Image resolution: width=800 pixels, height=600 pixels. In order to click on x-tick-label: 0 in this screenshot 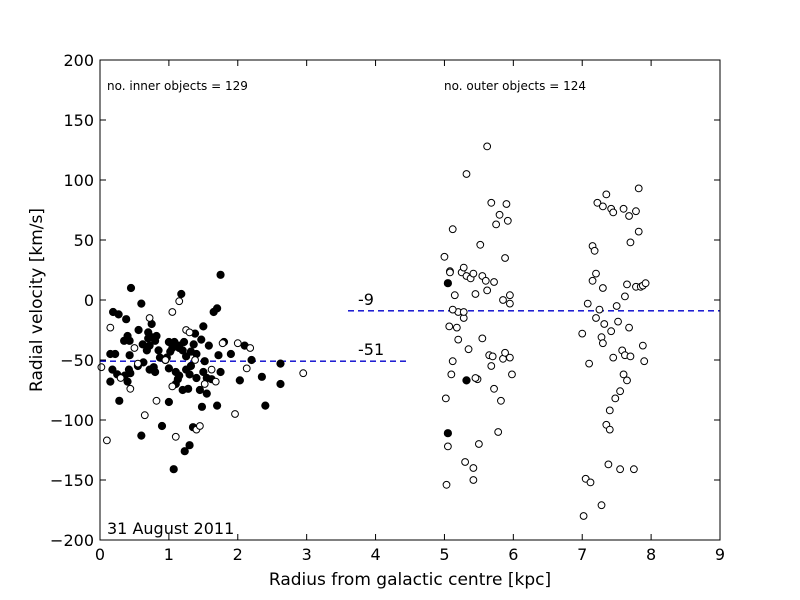, I will do `click(100, 554)`.